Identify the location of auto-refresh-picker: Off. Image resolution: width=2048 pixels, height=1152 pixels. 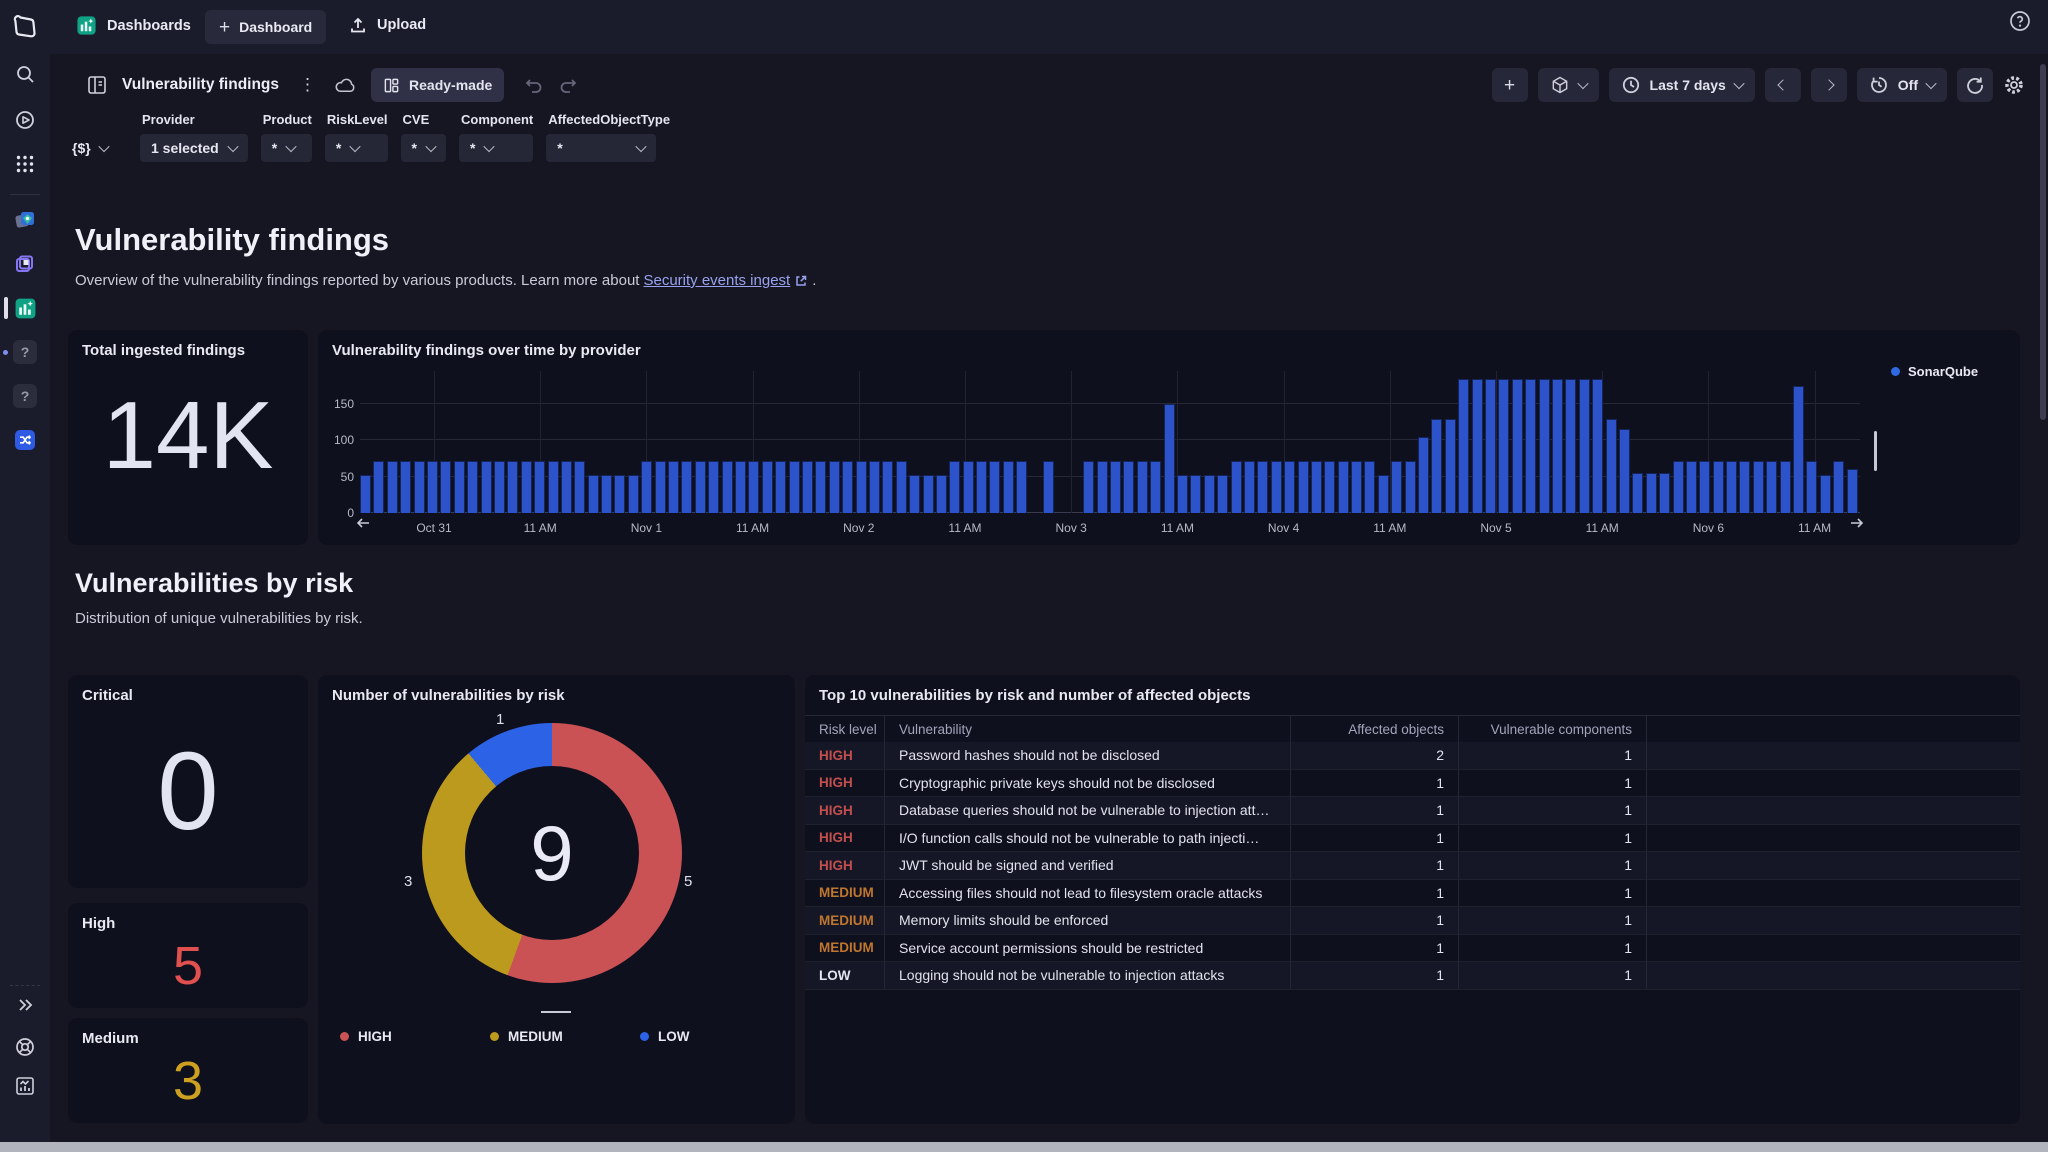
(1901, 85).